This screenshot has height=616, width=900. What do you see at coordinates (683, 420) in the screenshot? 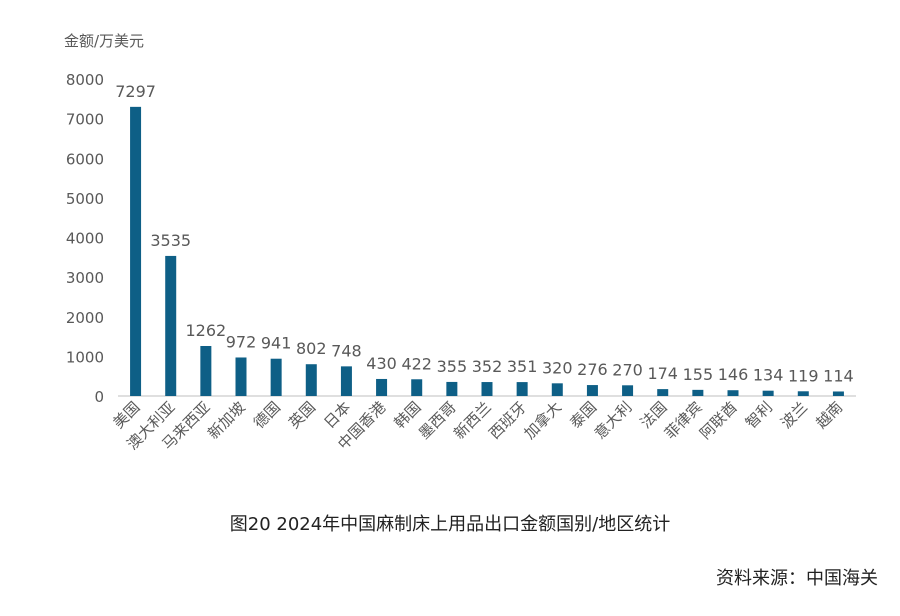
I see `x-tick-label: 菲律宾` at bounding box center [683, 420].